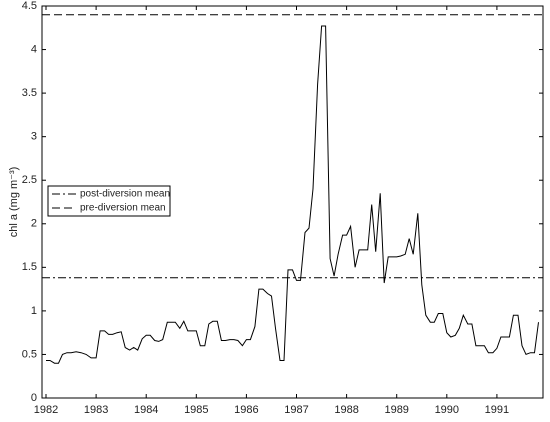 The image size is (550, 422). What do you see at coordinates (34, 398) in the screenshot?
I see `y-tick-label: 0` at bounding box center [34, 398].